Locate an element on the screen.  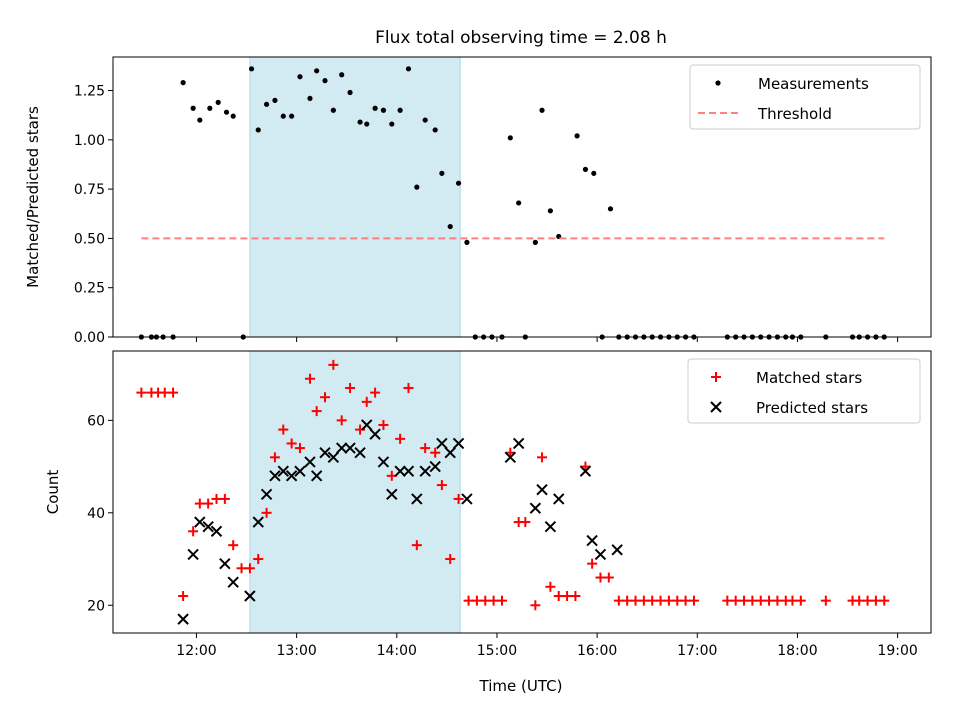
y-tick-label: 0.50 is located at coordinates (89, 239).